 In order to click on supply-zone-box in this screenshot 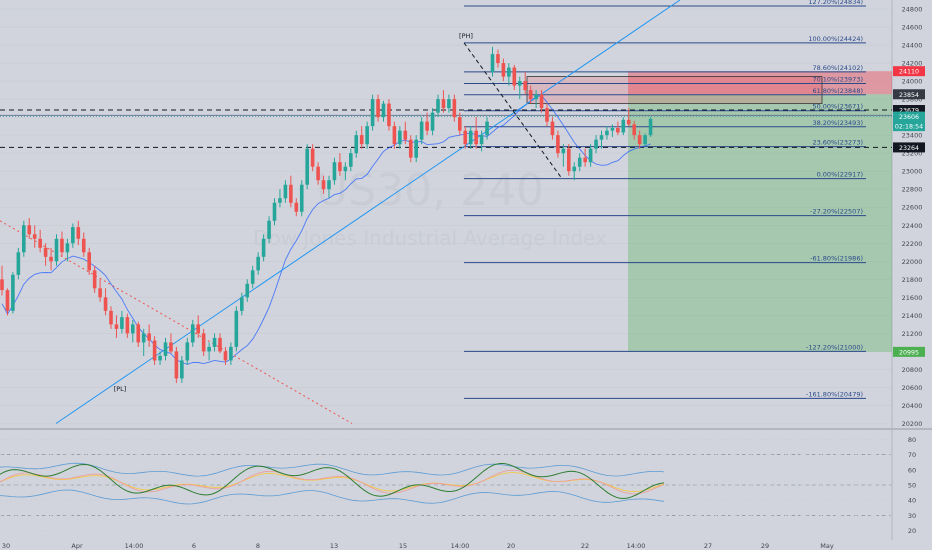, I will do `click(674, 90)`.